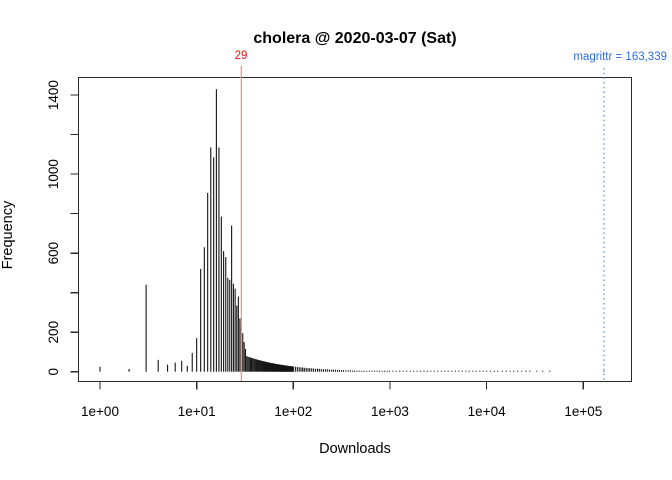 This screenshot has width=672, height=480. Describe the element at coordinates (53, 372) in the screenshot. I see `y-tick-label: 0` at that location.